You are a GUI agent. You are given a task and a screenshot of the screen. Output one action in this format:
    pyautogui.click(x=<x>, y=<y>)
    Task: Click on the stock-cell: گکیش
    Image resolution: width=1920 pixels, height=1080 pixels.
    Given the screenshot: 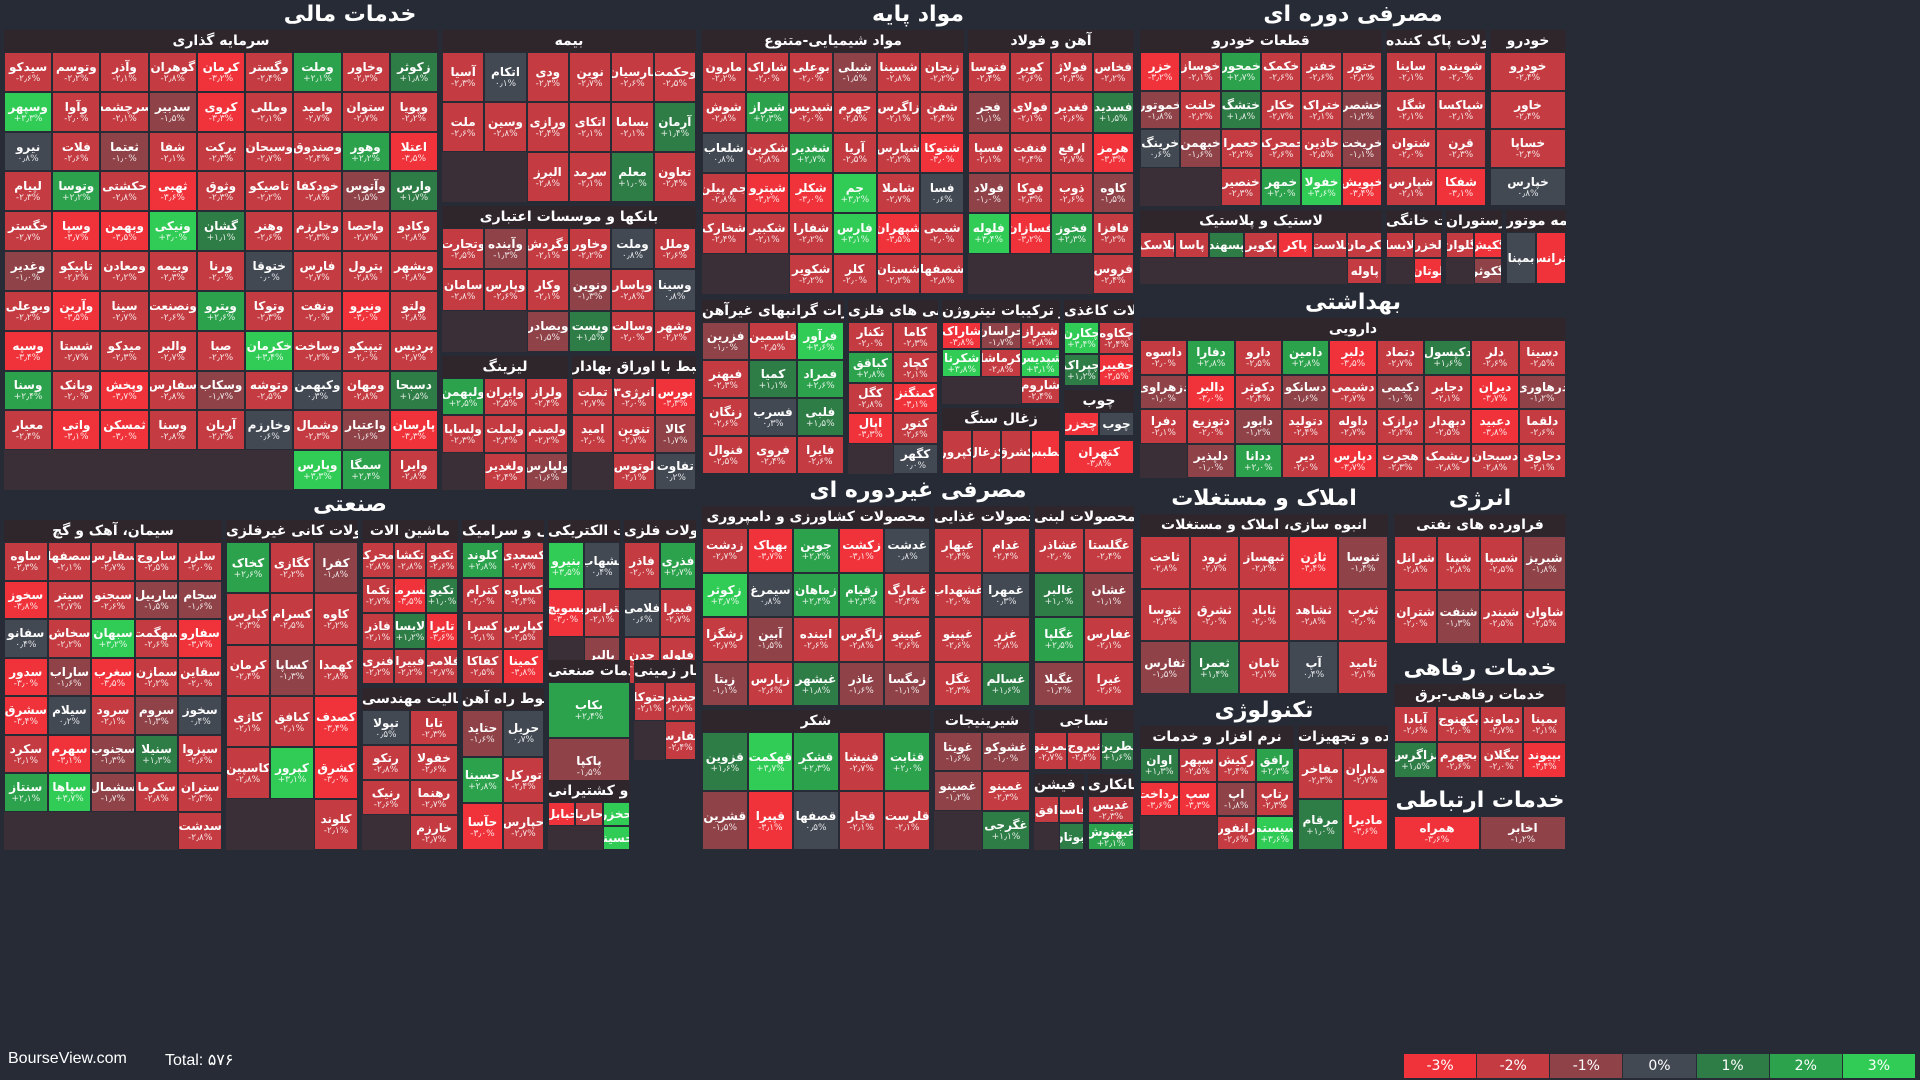 What is the action you would take?
    pyautogui.click(x=1488, y=245)
    